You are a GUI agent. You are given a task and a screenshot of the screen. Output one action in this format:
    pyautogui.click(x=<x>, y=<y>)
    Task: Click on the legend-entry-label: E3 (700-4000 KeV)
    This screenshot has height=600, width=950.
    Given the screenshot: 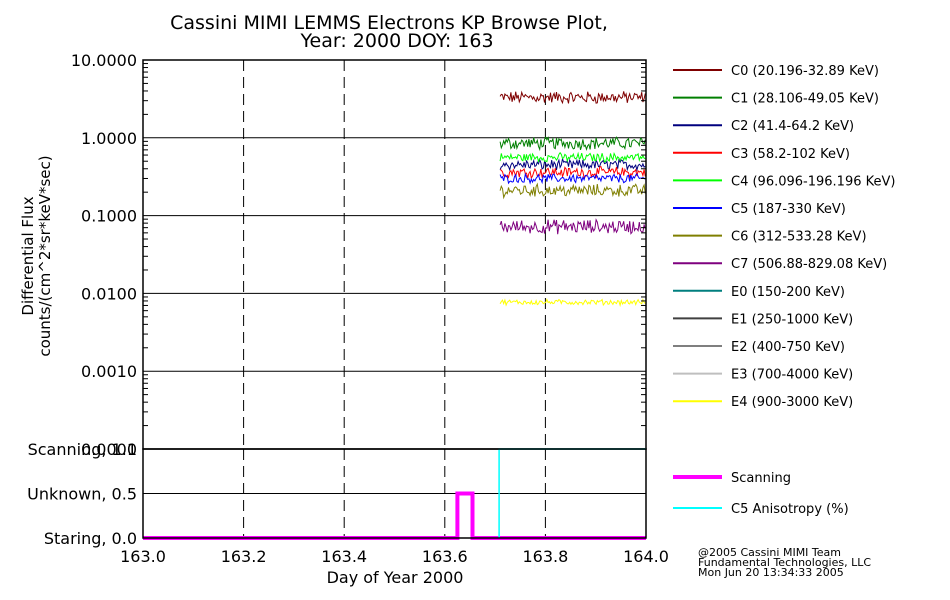 What is the action you would take?
    pyautogui.click(x=792, y=375)
    